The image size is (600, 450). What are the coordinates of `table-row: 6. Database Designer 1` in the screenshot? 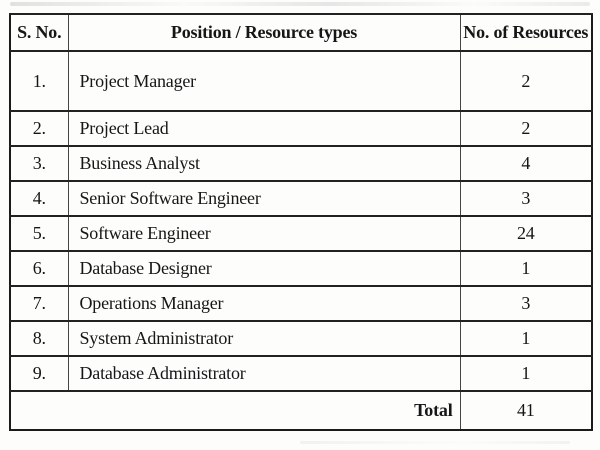 It's located at (301, 268).